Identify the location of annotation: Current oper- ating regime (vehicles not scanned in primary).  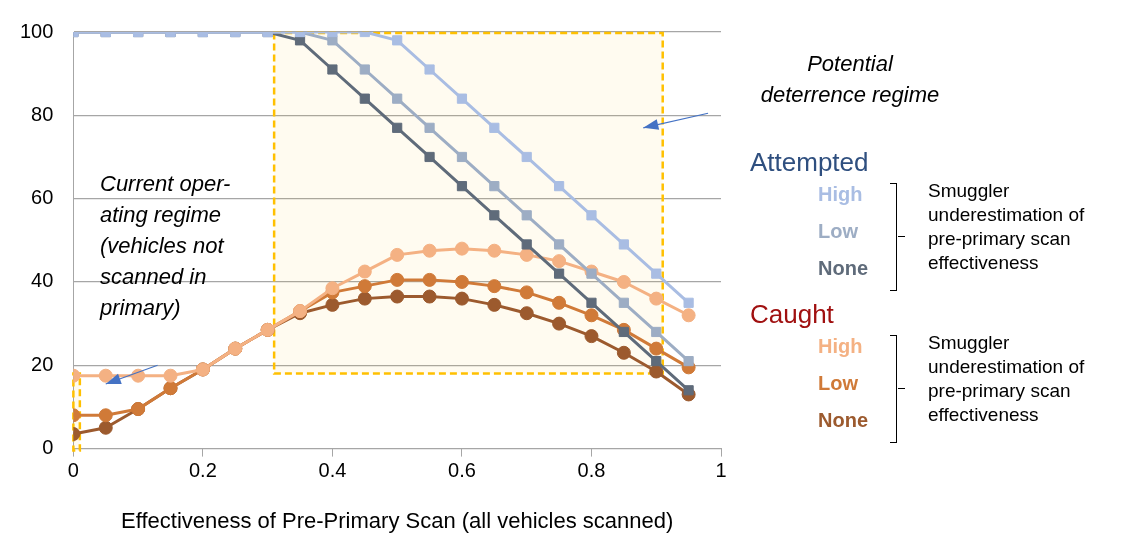
(165, 246).